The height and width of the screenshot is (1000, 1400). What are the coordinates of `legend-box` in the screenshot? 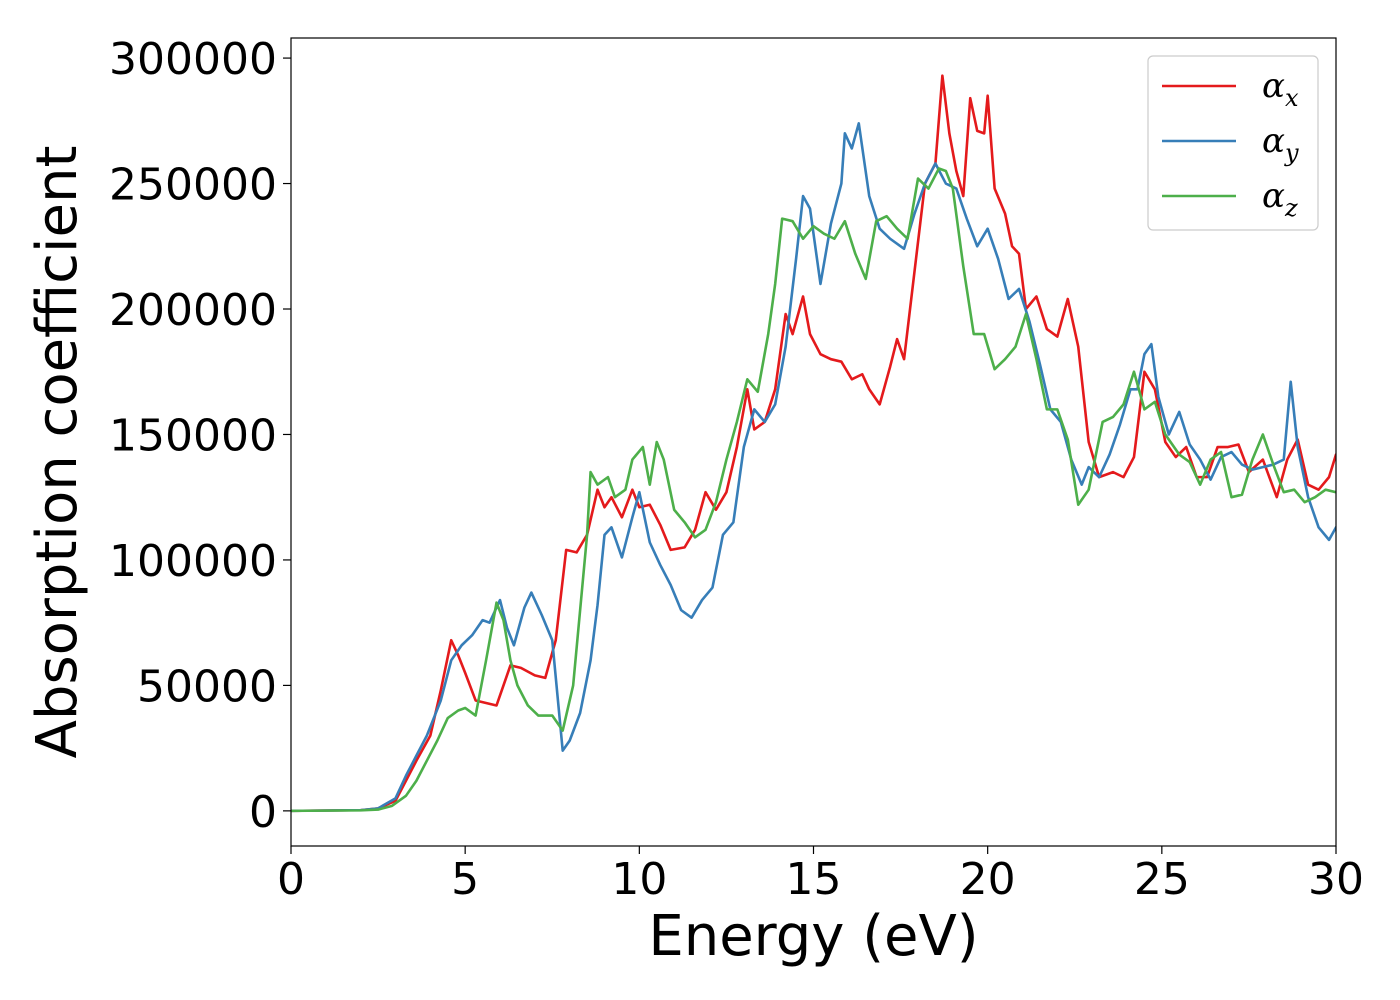 It's located at (1233, 143).